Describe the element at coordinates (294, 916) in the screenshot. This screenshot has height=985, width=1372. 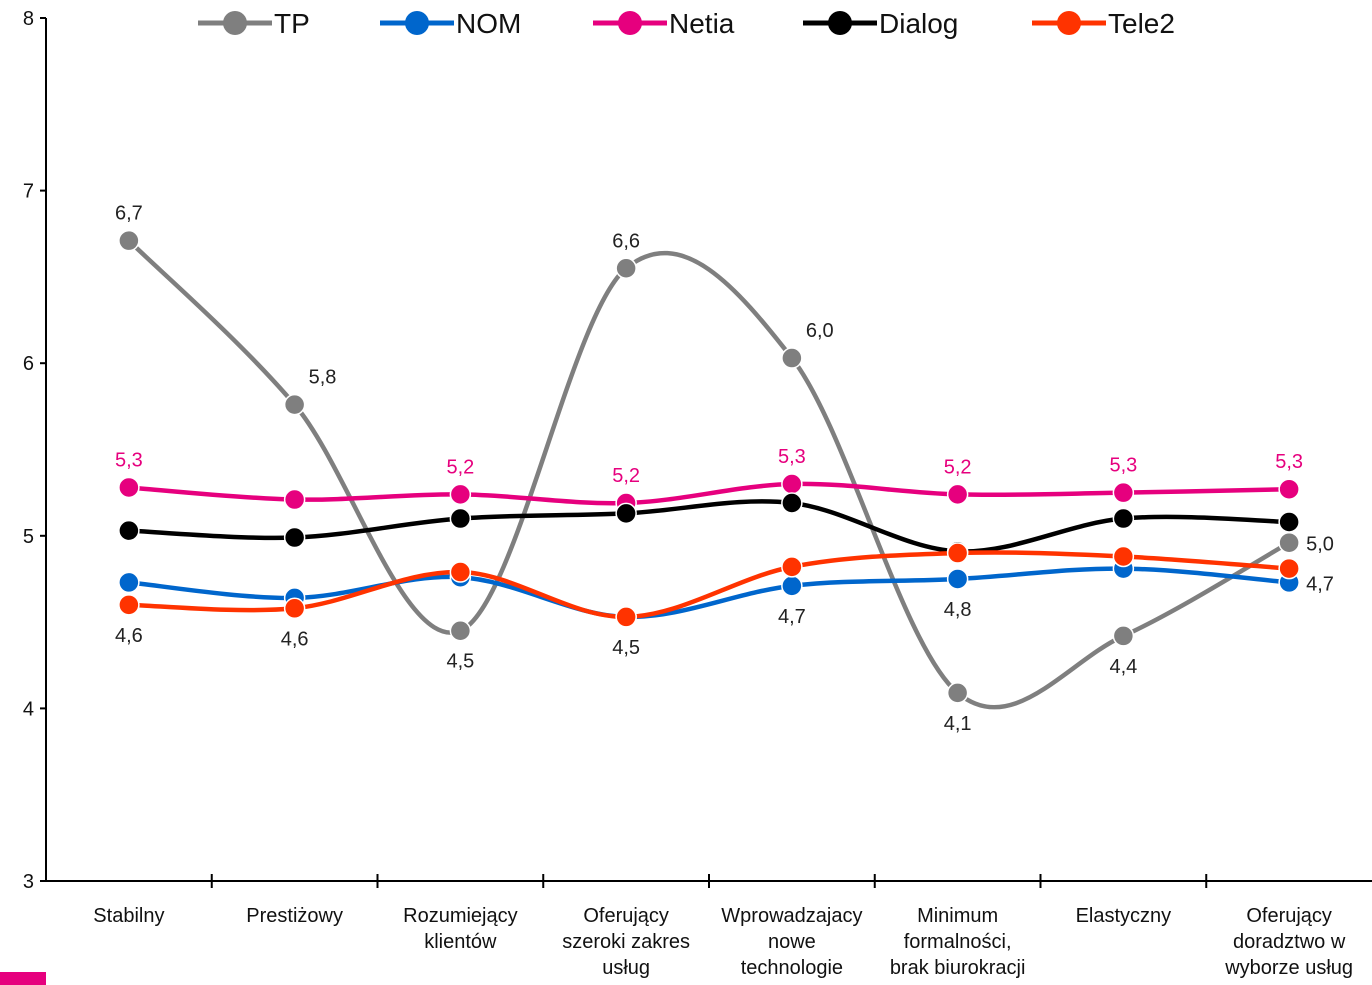
I see `x-category-label: Prestiżowy` at that location.